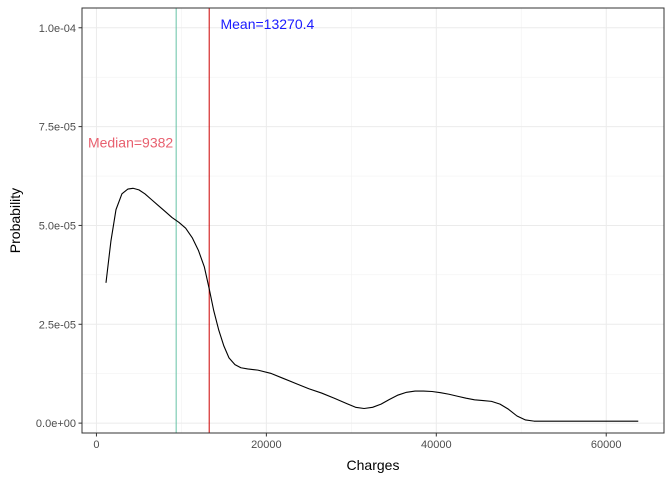 Image resolution: width=672 pixels, height=480 pixels. Describe the element at coordinates (436, 445) in the screenshot. I see `x-tick-label: 40000` at that location.